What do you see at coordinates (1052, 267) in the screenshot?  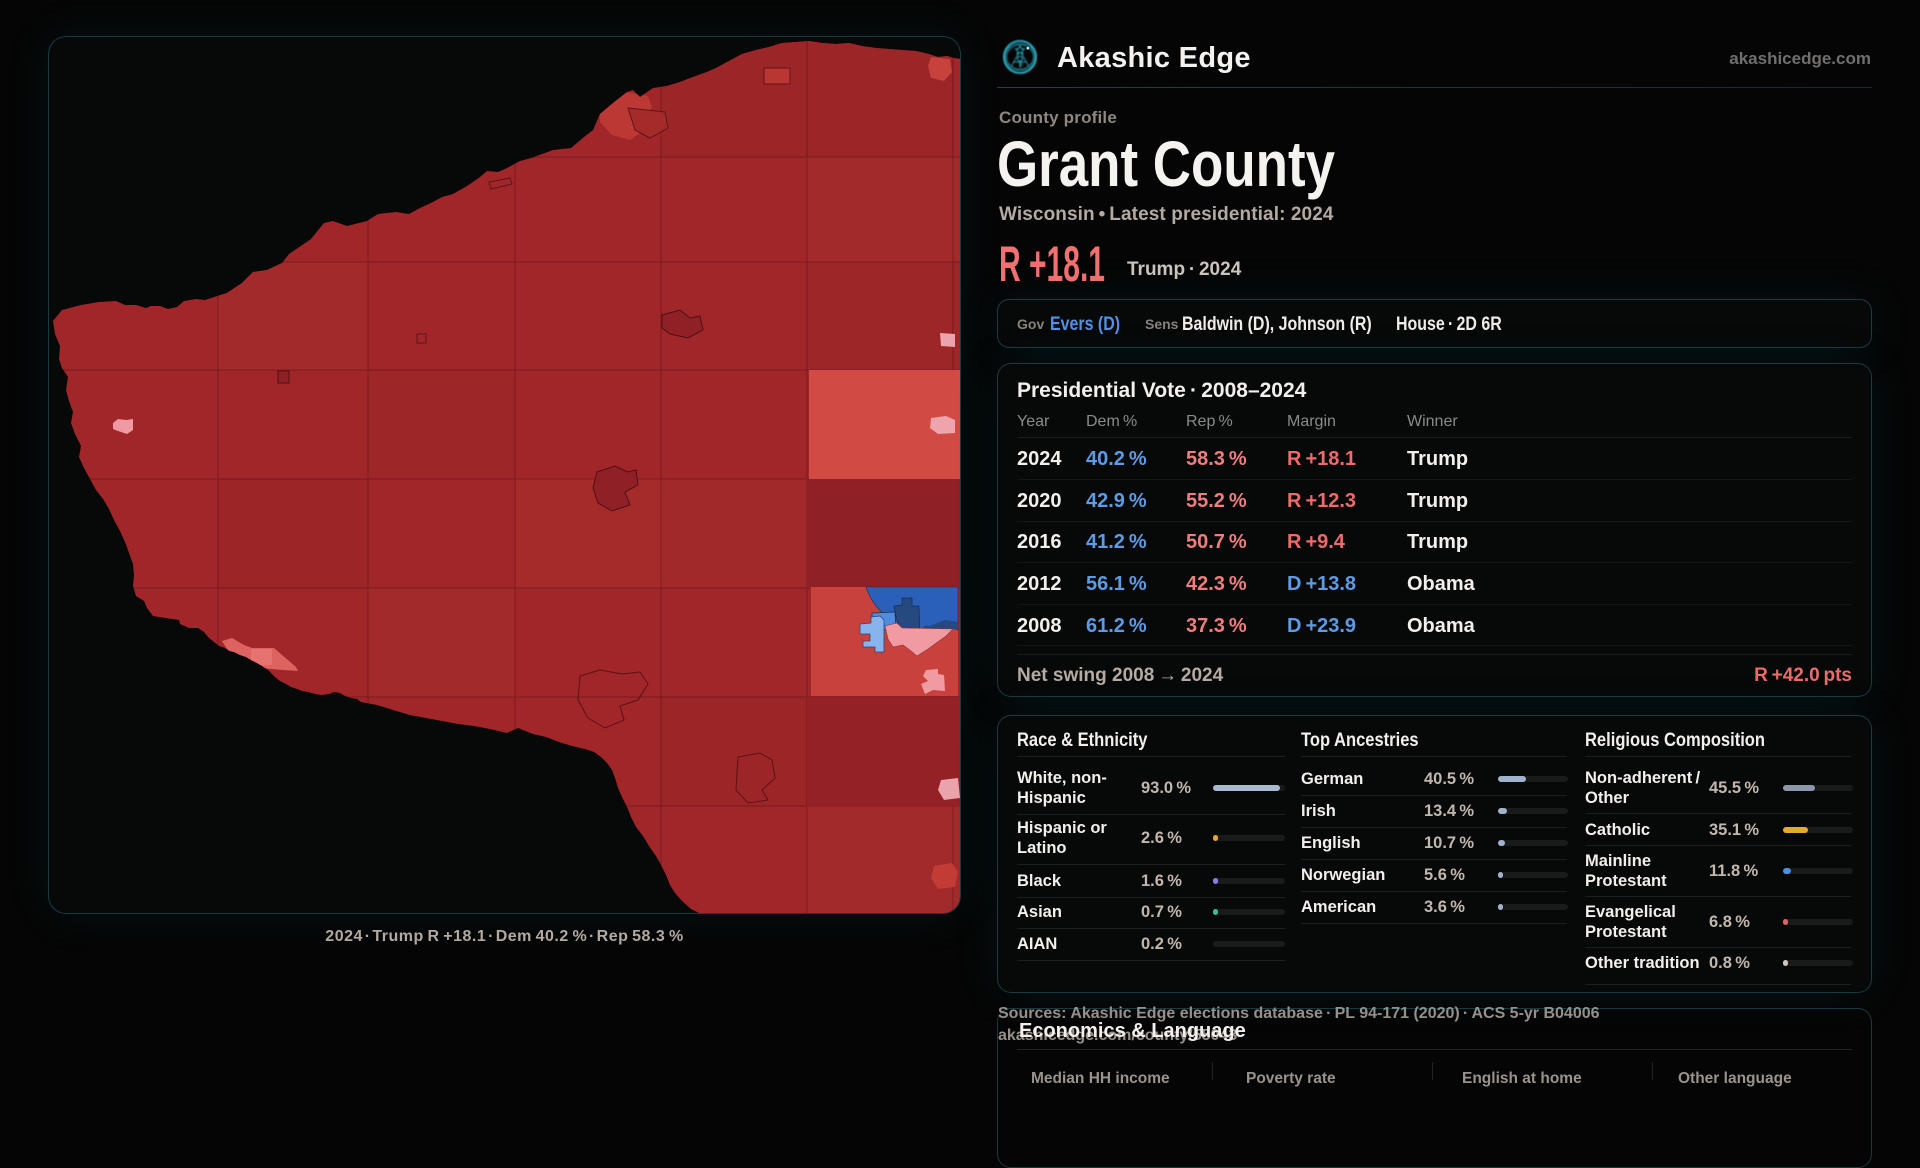 I see `svg-text: R +18.1` at bounding box center [1052, 267].